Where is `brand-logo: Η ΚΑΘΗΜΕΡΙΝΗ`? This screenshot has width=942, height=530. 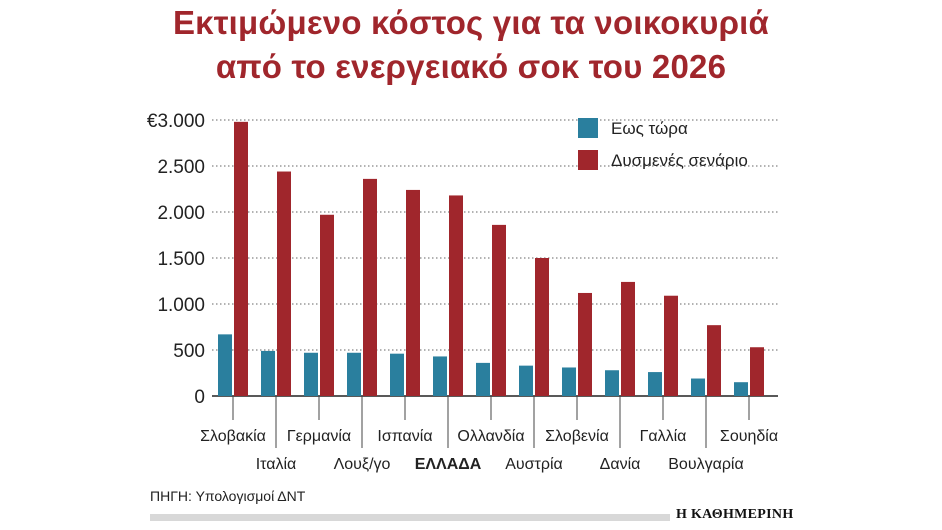
brand-logo: Η ΚΑΘΗΜΕΡΙΝΗ is located at coordinates (735, 514).